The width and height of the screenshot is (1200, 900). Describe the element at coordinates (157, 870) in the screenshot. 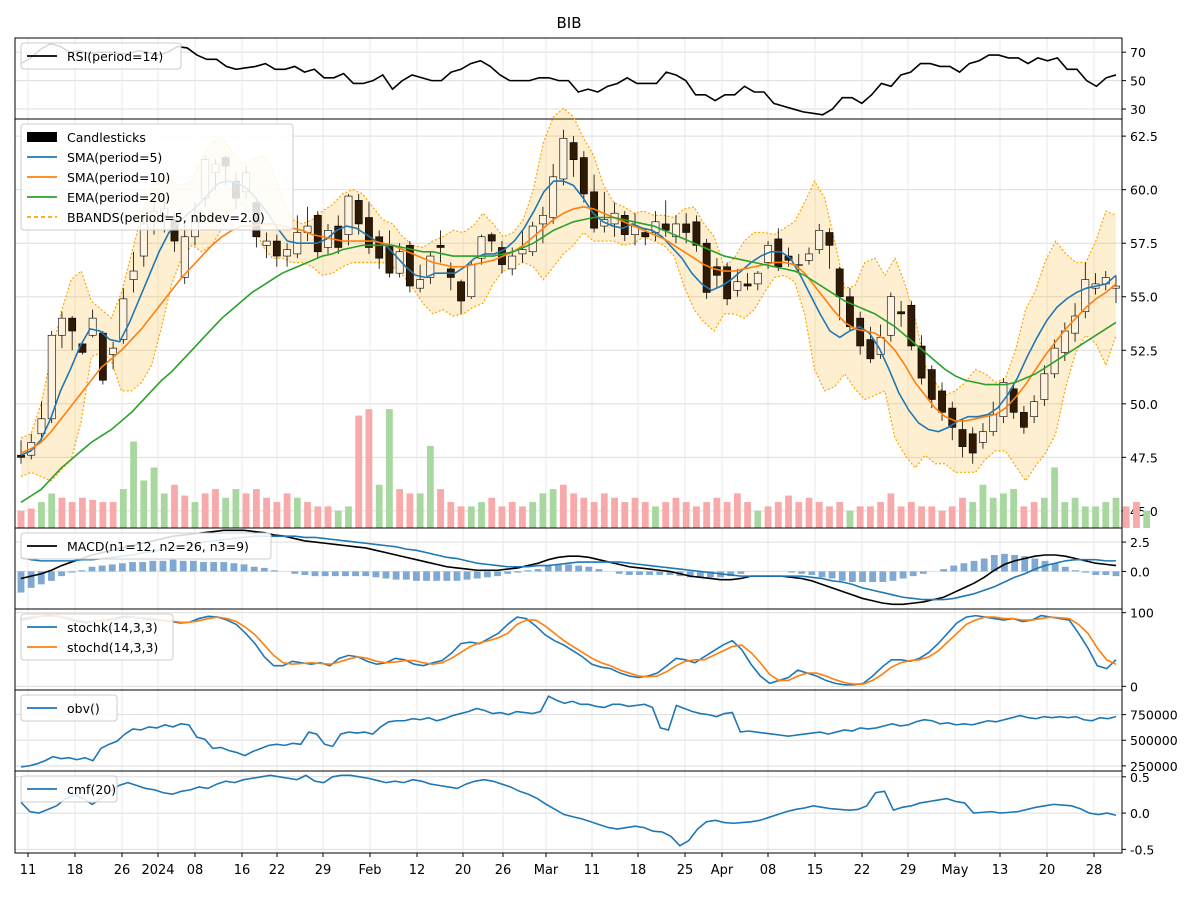

I see `x-tick-label: 2024` at that location.